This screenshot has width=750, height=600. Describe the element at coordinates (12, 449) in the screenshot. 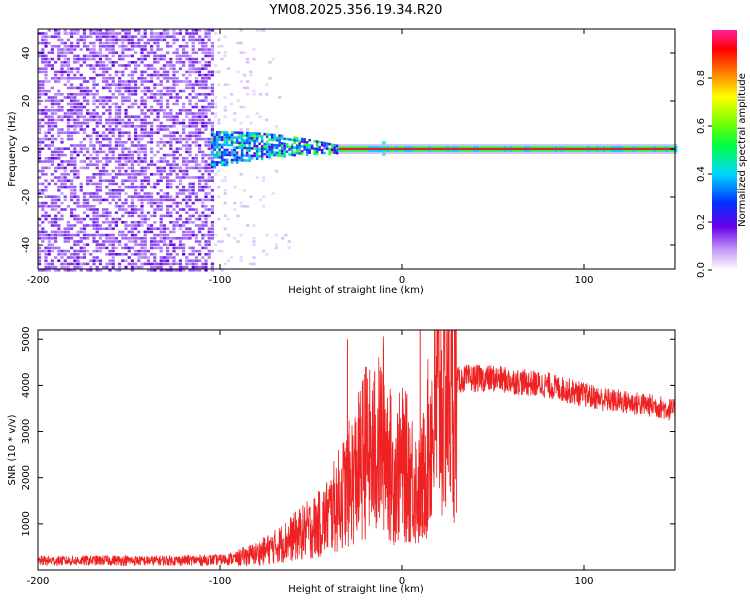

I see `snr-y-label: SNR (10 * v/v)` at that location.